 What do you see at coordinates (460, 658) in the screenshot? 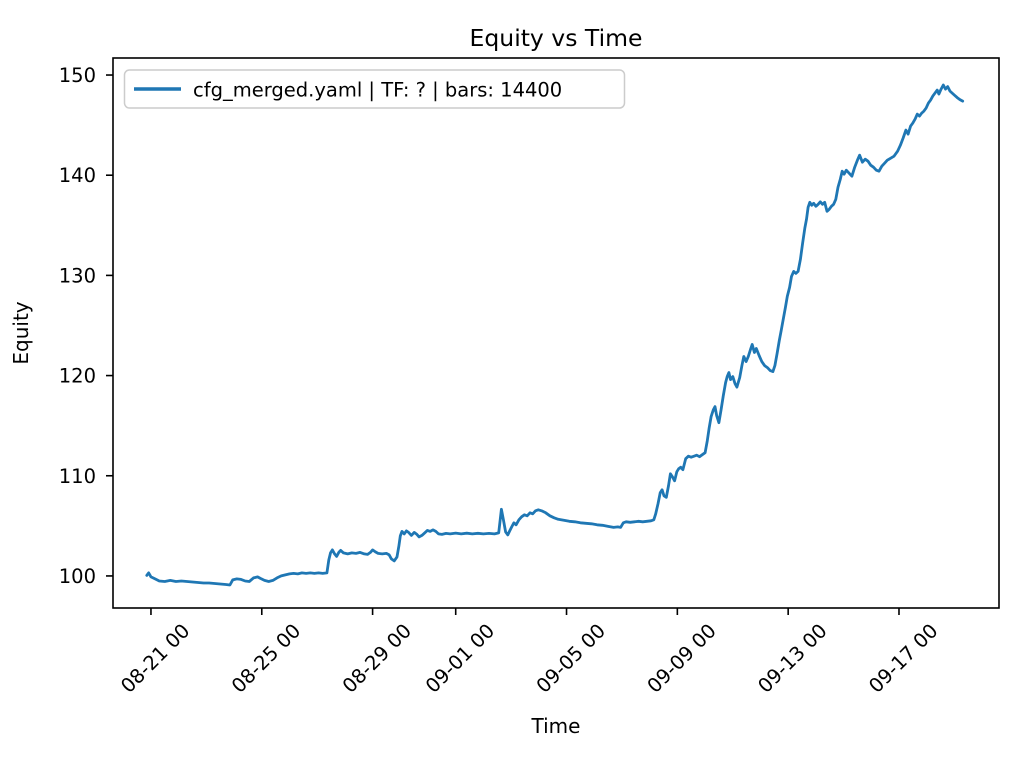
I see `x-tick-label: 09-01 00` at bounding box center [460, 658].